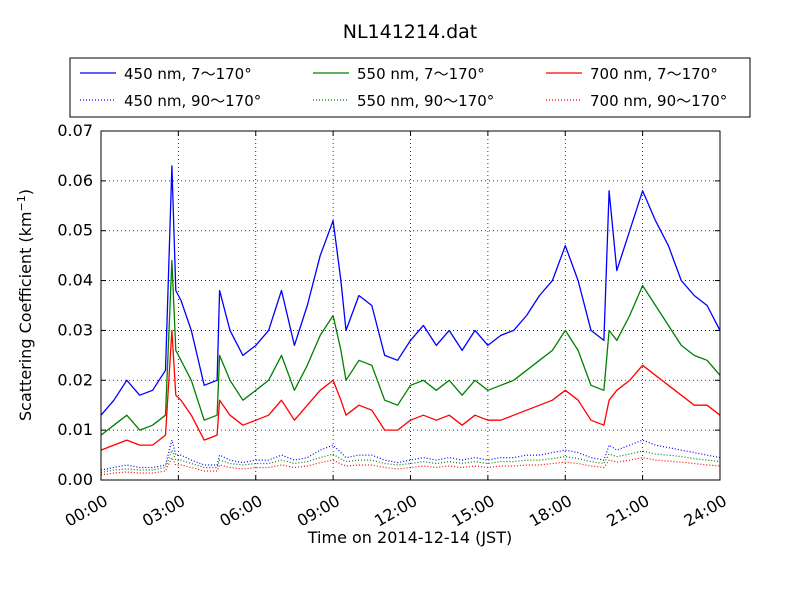 Image resolution: width=800 pixels, height=600 pixels. What do you see at coordinates (25, 316) in the screenshot?
I see `y-axis-label-text: Scattering Coefficient (km` at bounding box center [25, 316].